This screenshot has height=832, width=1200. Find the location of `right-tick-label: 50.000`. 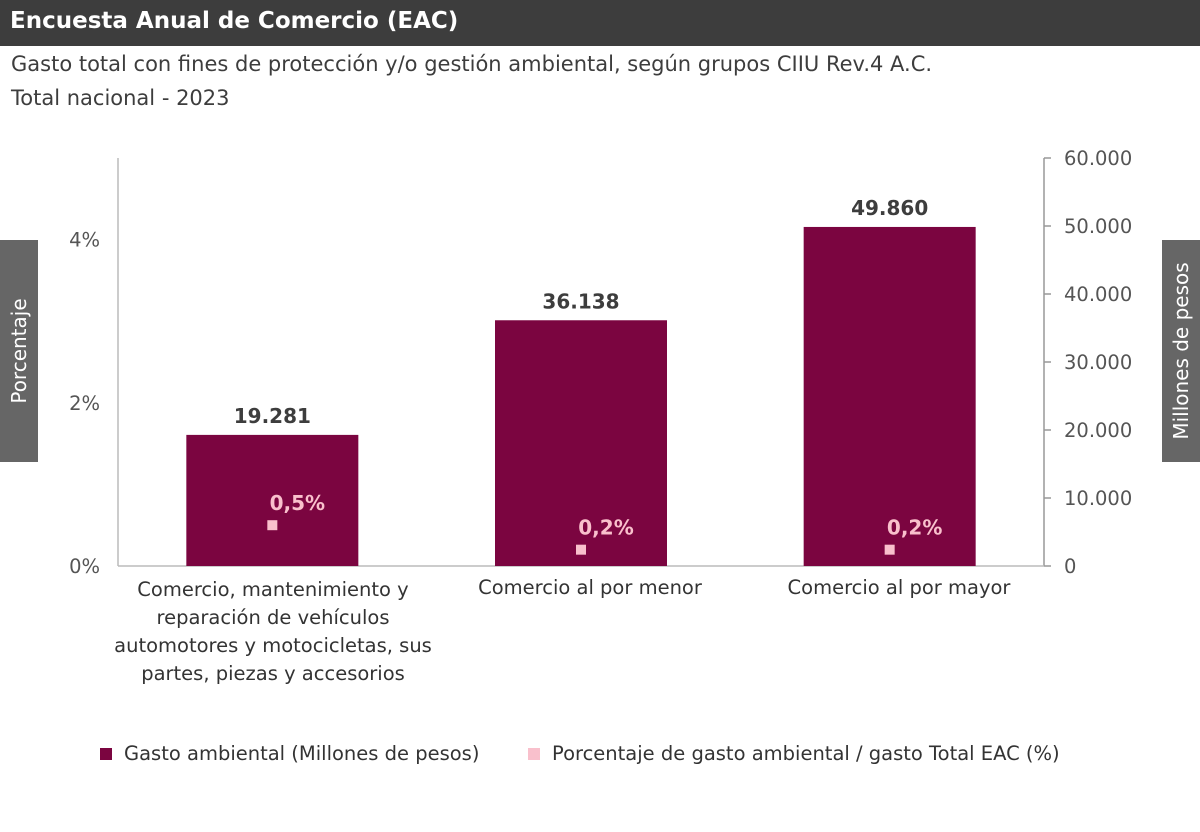

right-tick-label: 50.000 is located at coordinates (1098, 226).